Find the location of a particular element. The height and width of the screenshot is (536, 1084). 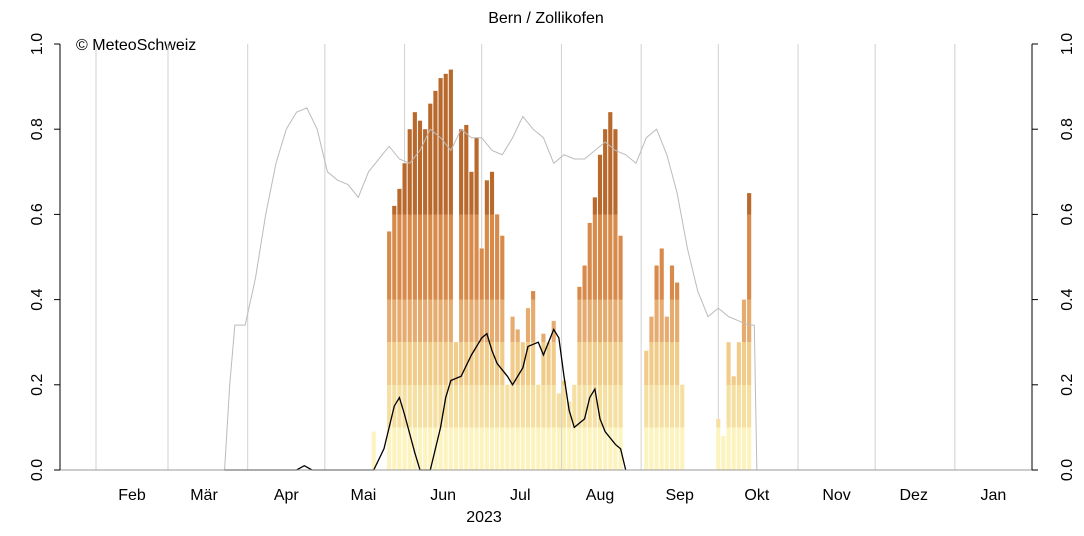

x-tick-label: Jan is located at coordinates (994, 495).